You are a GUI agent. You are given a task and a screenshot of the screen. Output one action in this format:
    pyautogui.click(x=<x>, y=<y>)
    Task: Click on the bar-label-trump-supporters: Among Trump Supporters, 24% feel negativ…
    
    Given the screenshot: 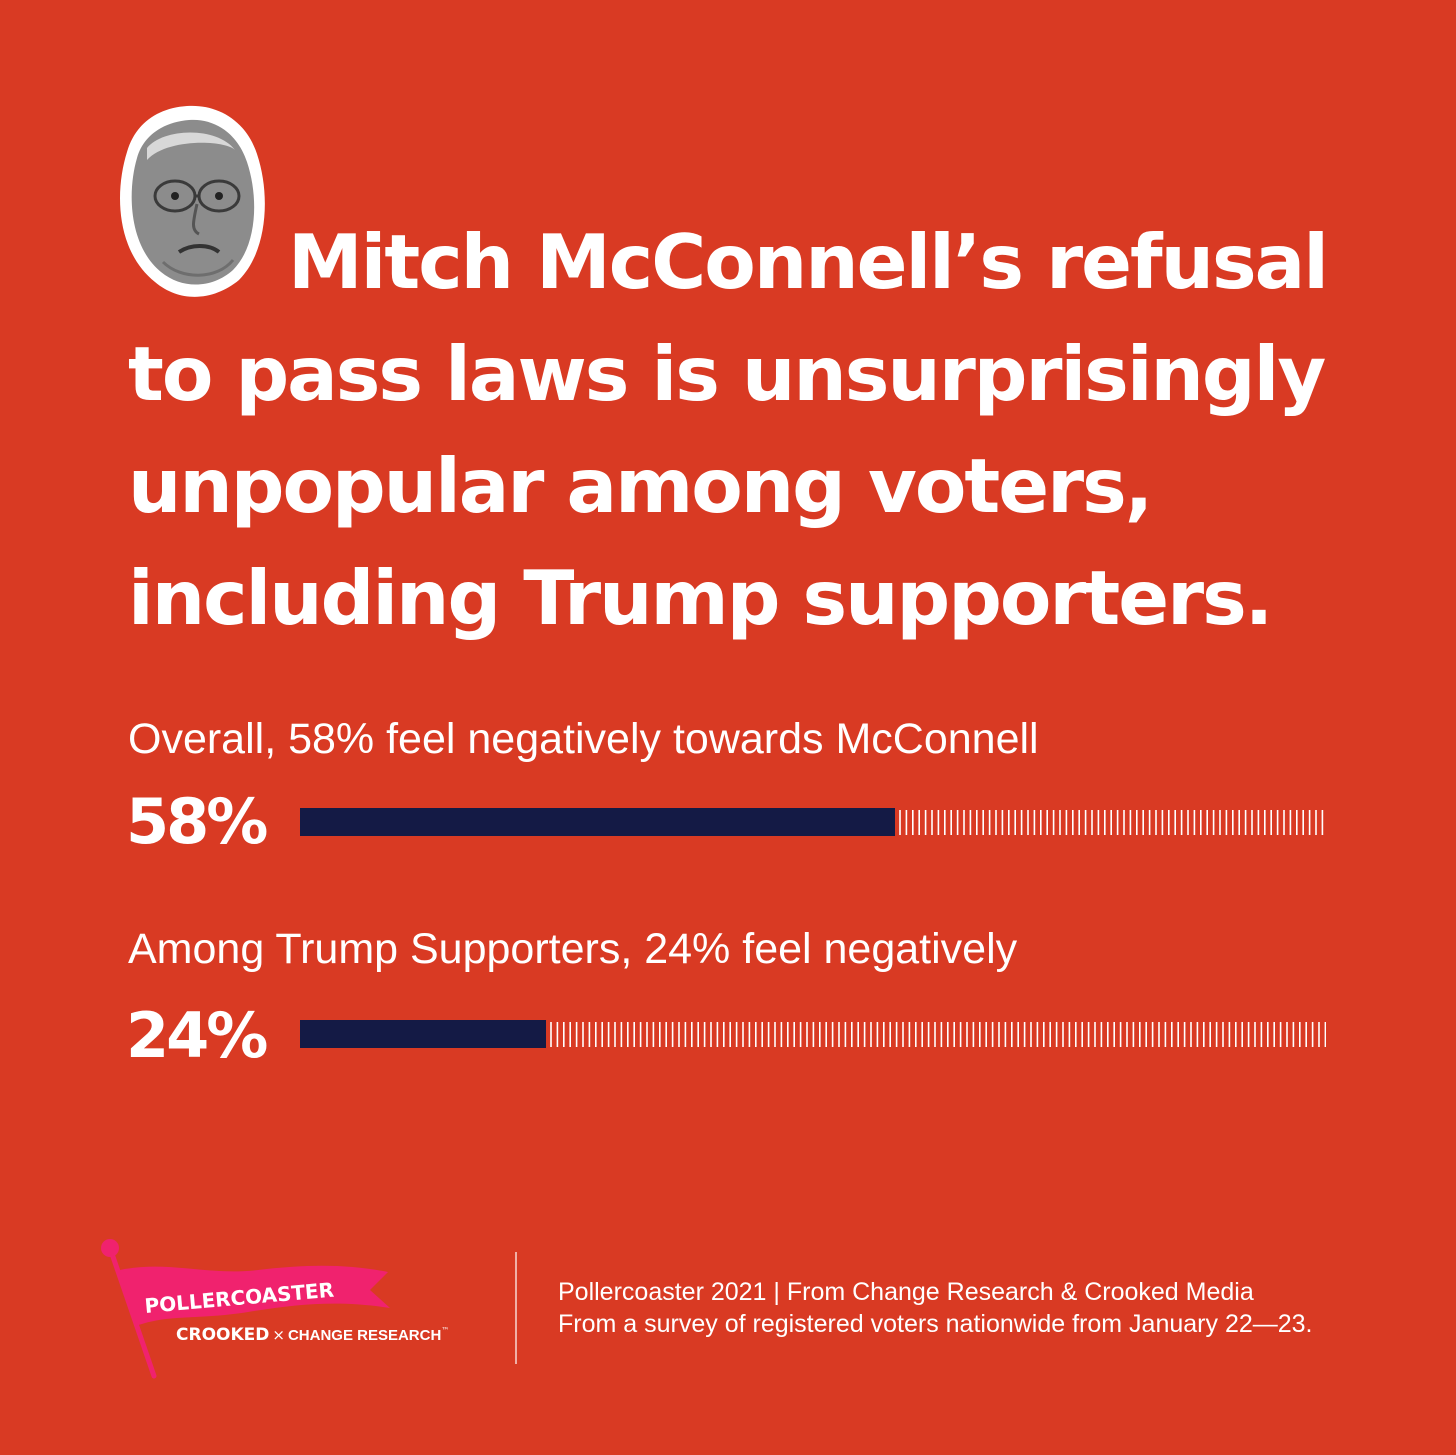 What is the action you would take?
    pyautogui.click(x=573, y=949)
    